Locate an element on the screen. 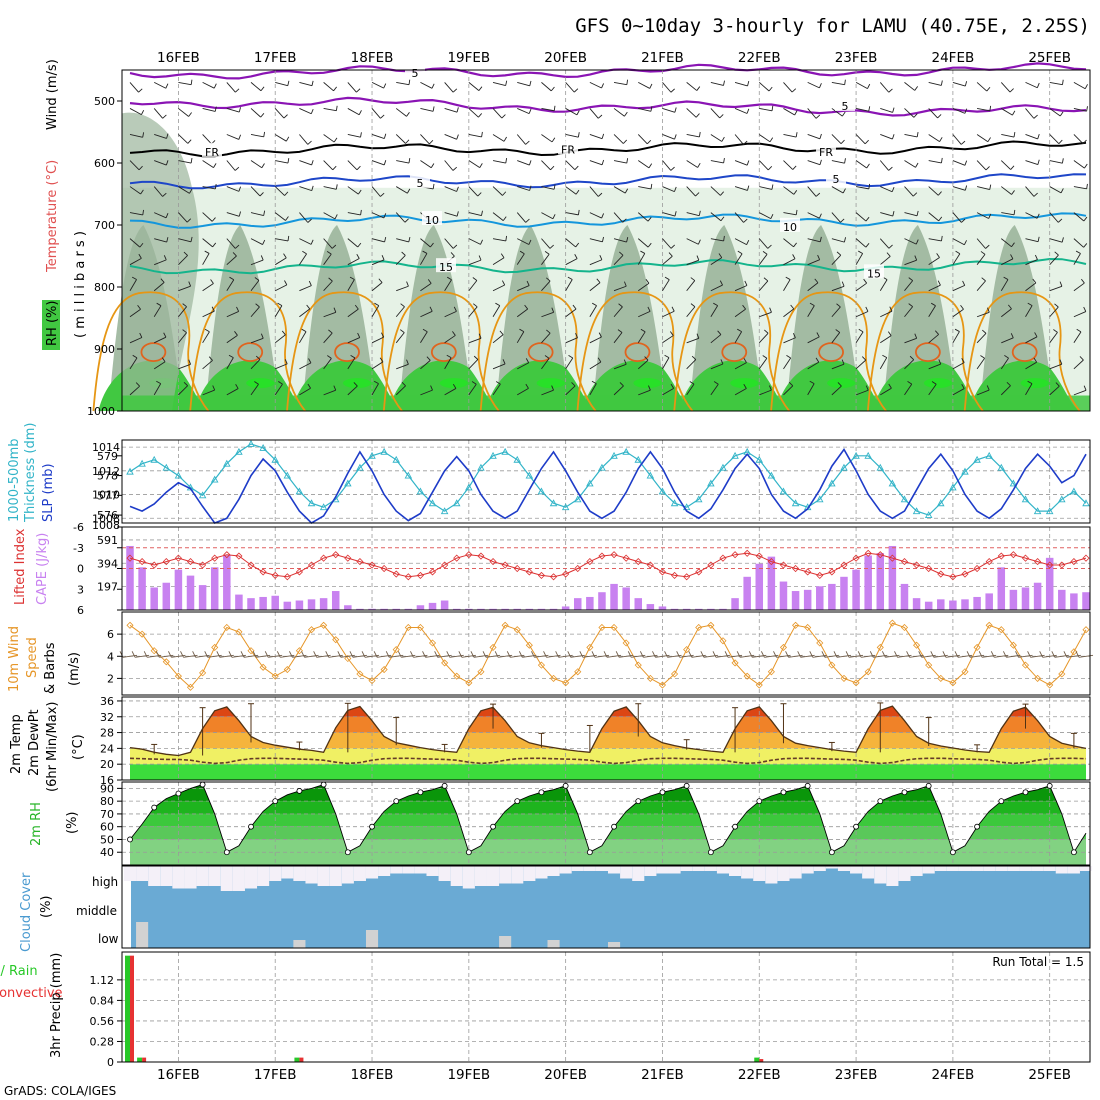  top-date-label: 18FEB is located at coordinates (372, 58).